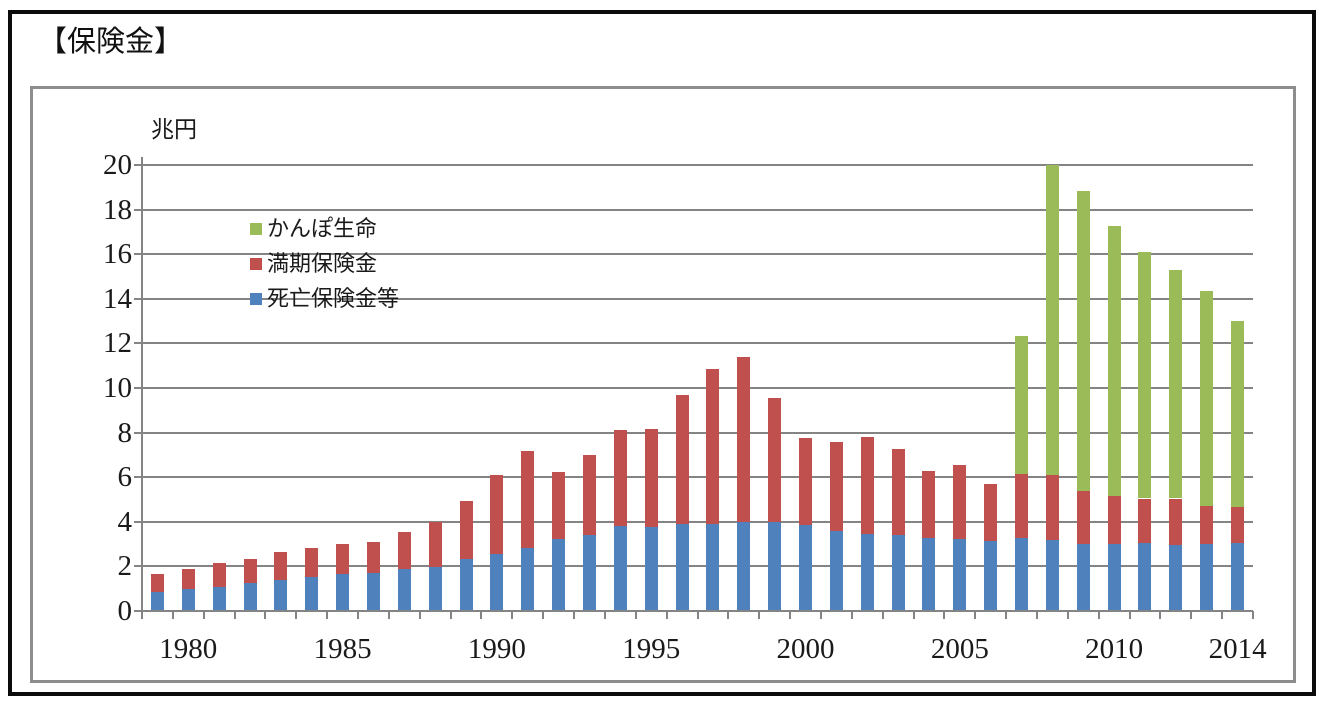 This screenshot has height=707, width=1328. I want to click on bar-1990-死亡保険金等, so click(497, 582).